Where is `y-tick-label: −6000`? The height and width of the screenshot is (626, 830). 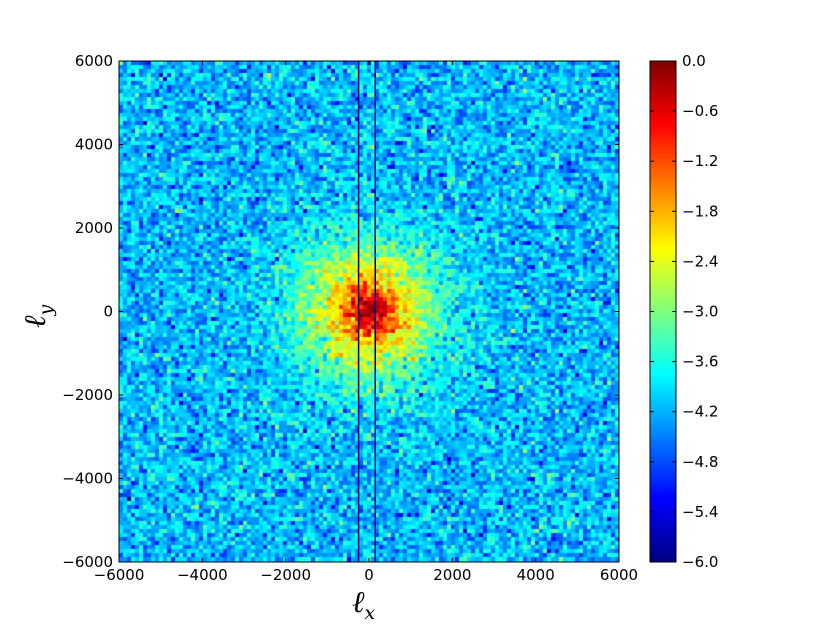
y-tick-label: −6000 is located at coordinates (87, 562).